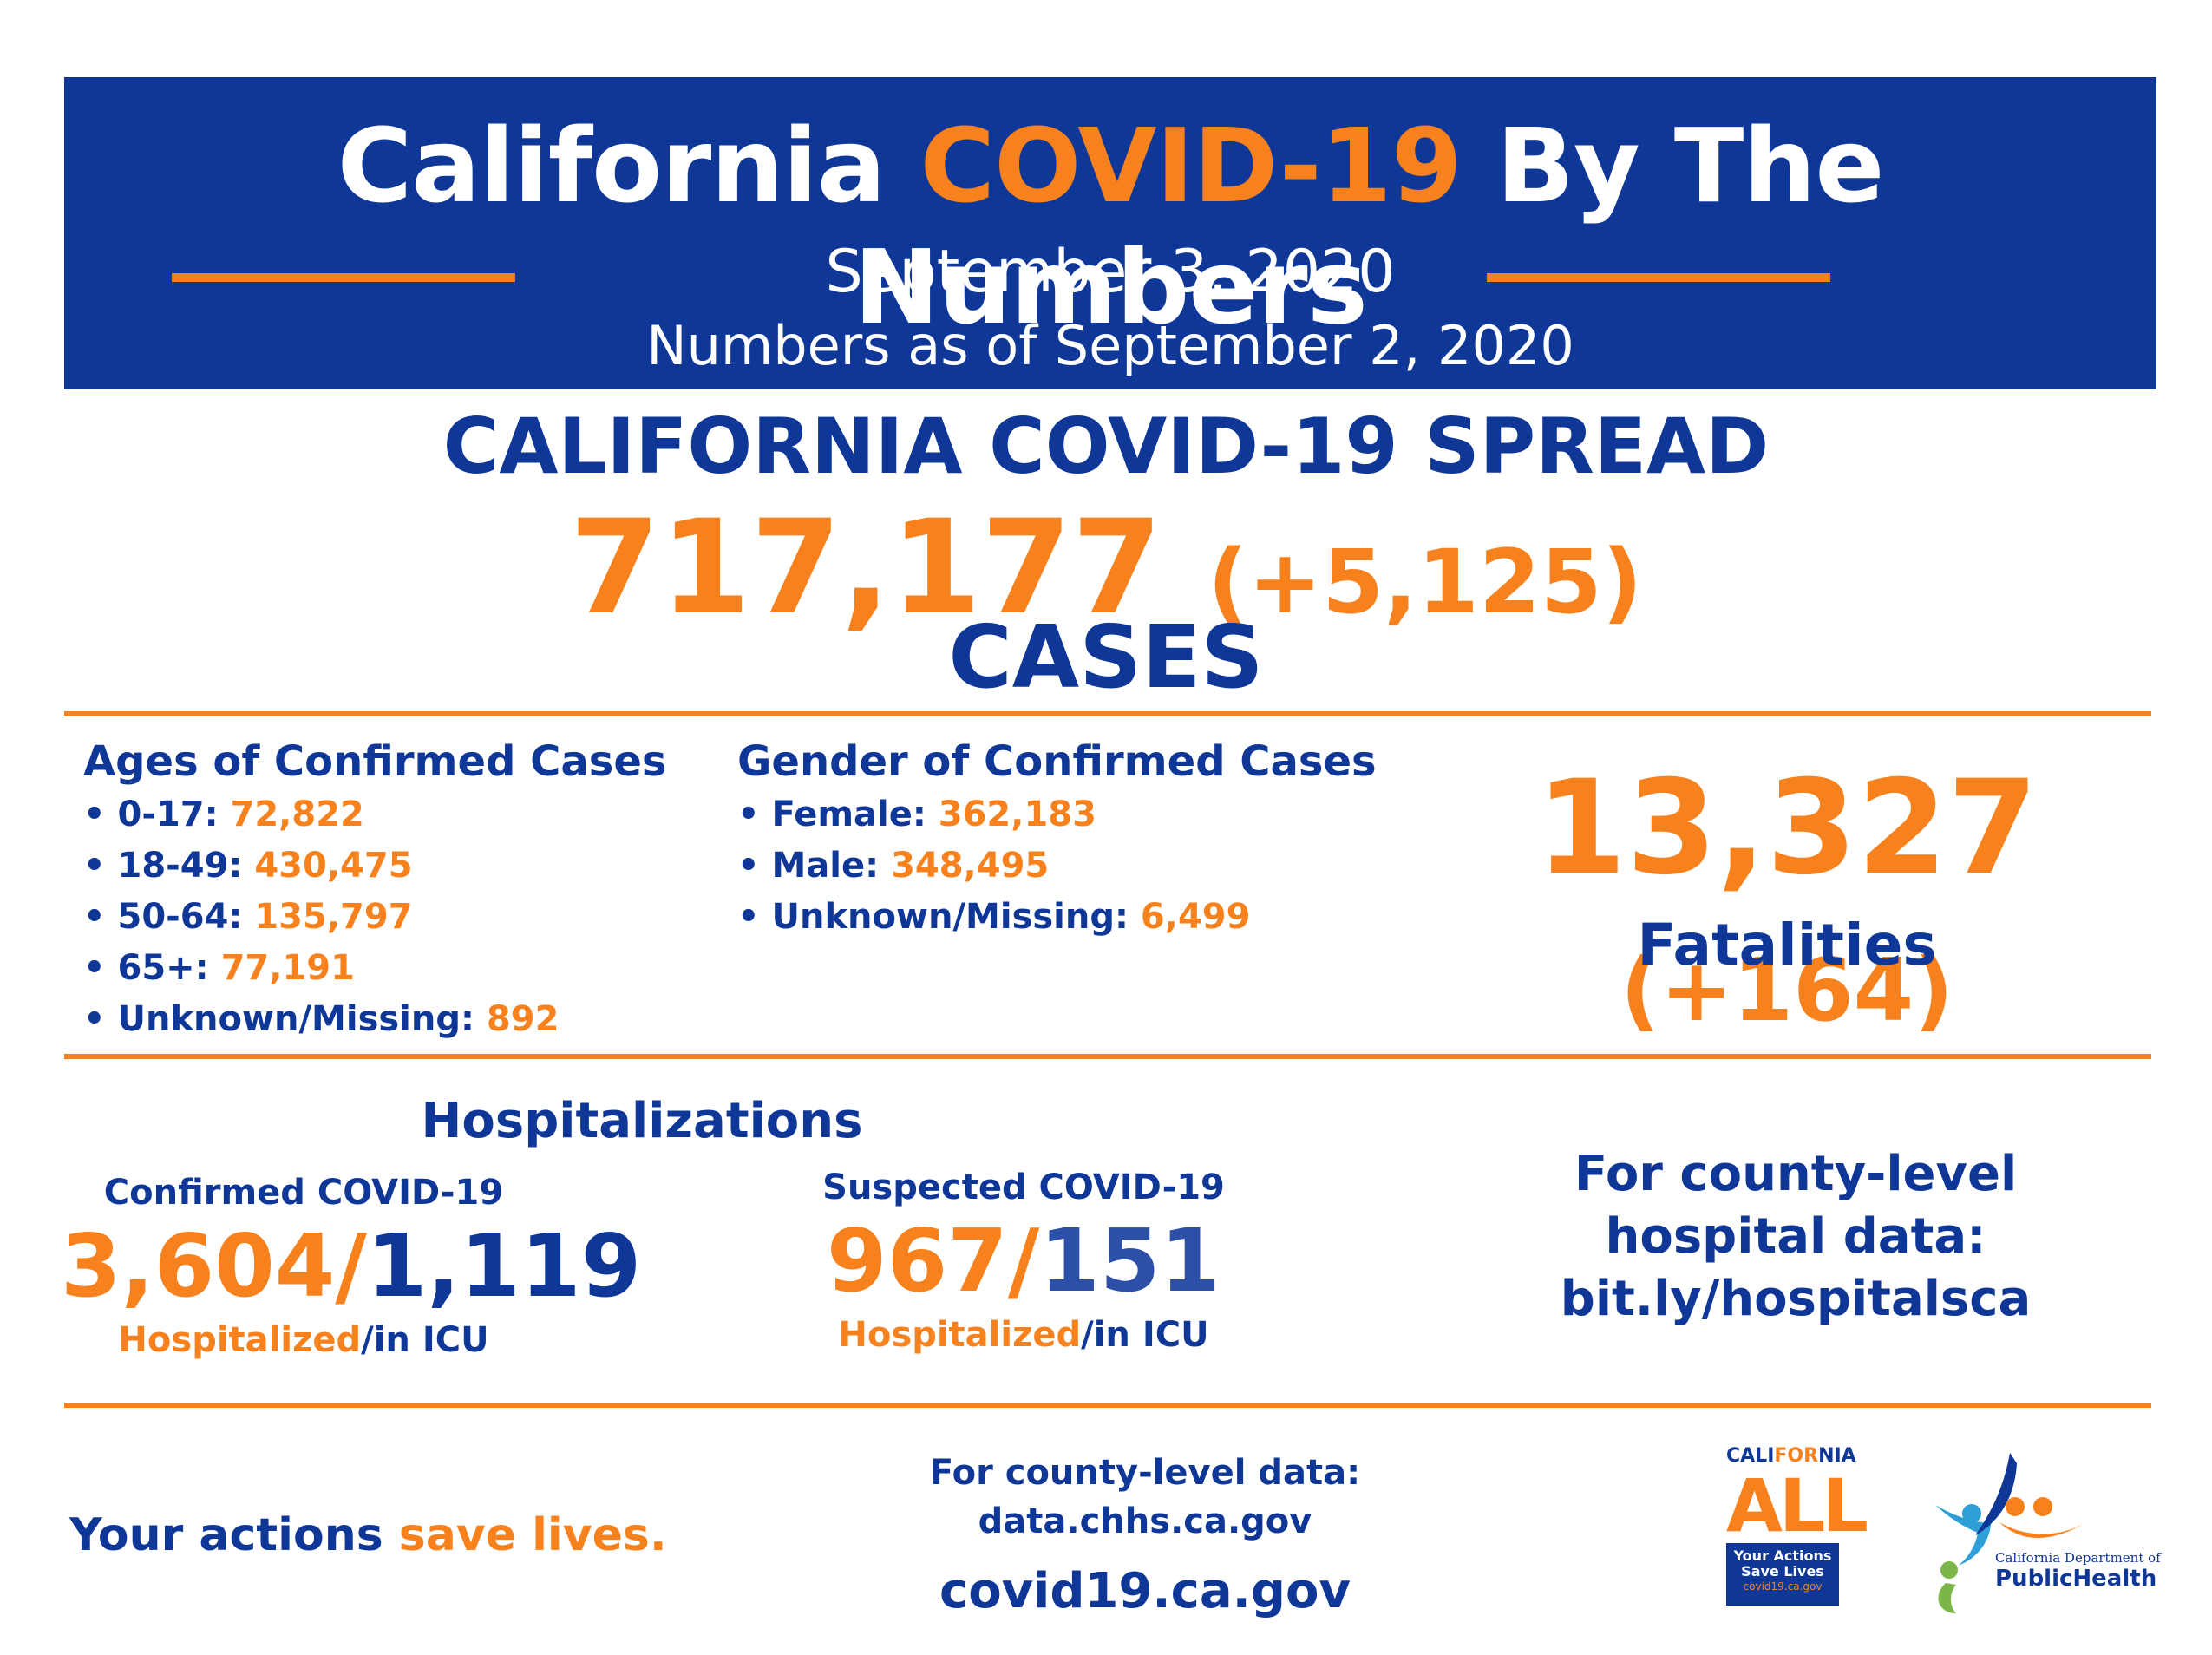  I want to click on ca-all-top-text: CALIFORNIA, so click(1791, 1456).